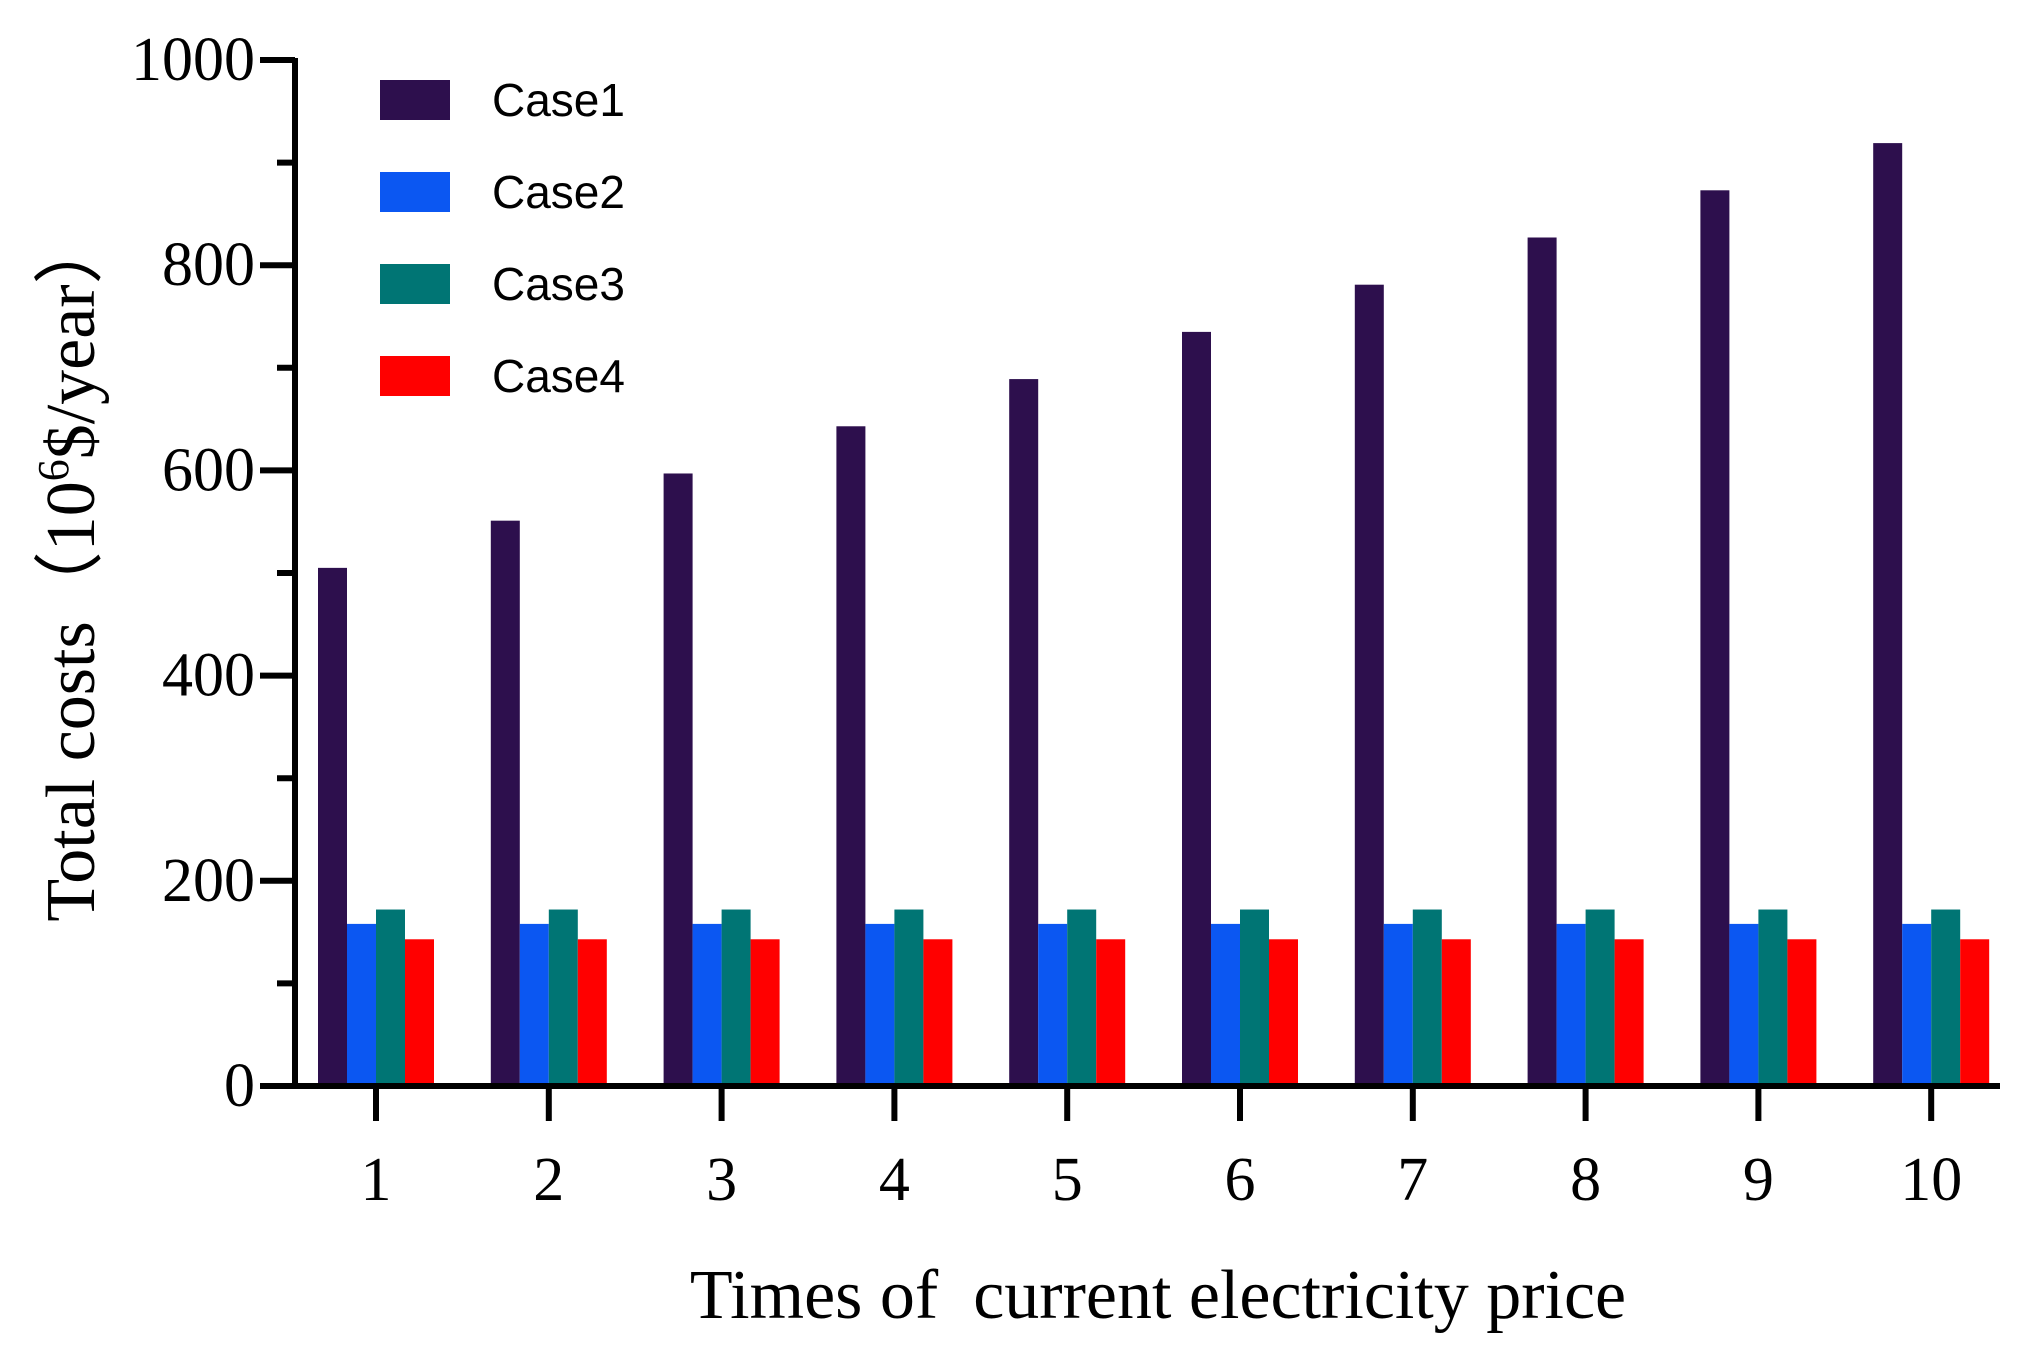 The width and height of the screenshot is (2037, 1364). What do you see at coordinates (53, 470) in the screenshot?
I see `y-axis-title-unit-sup: 6` at bounding box center [53, 470].